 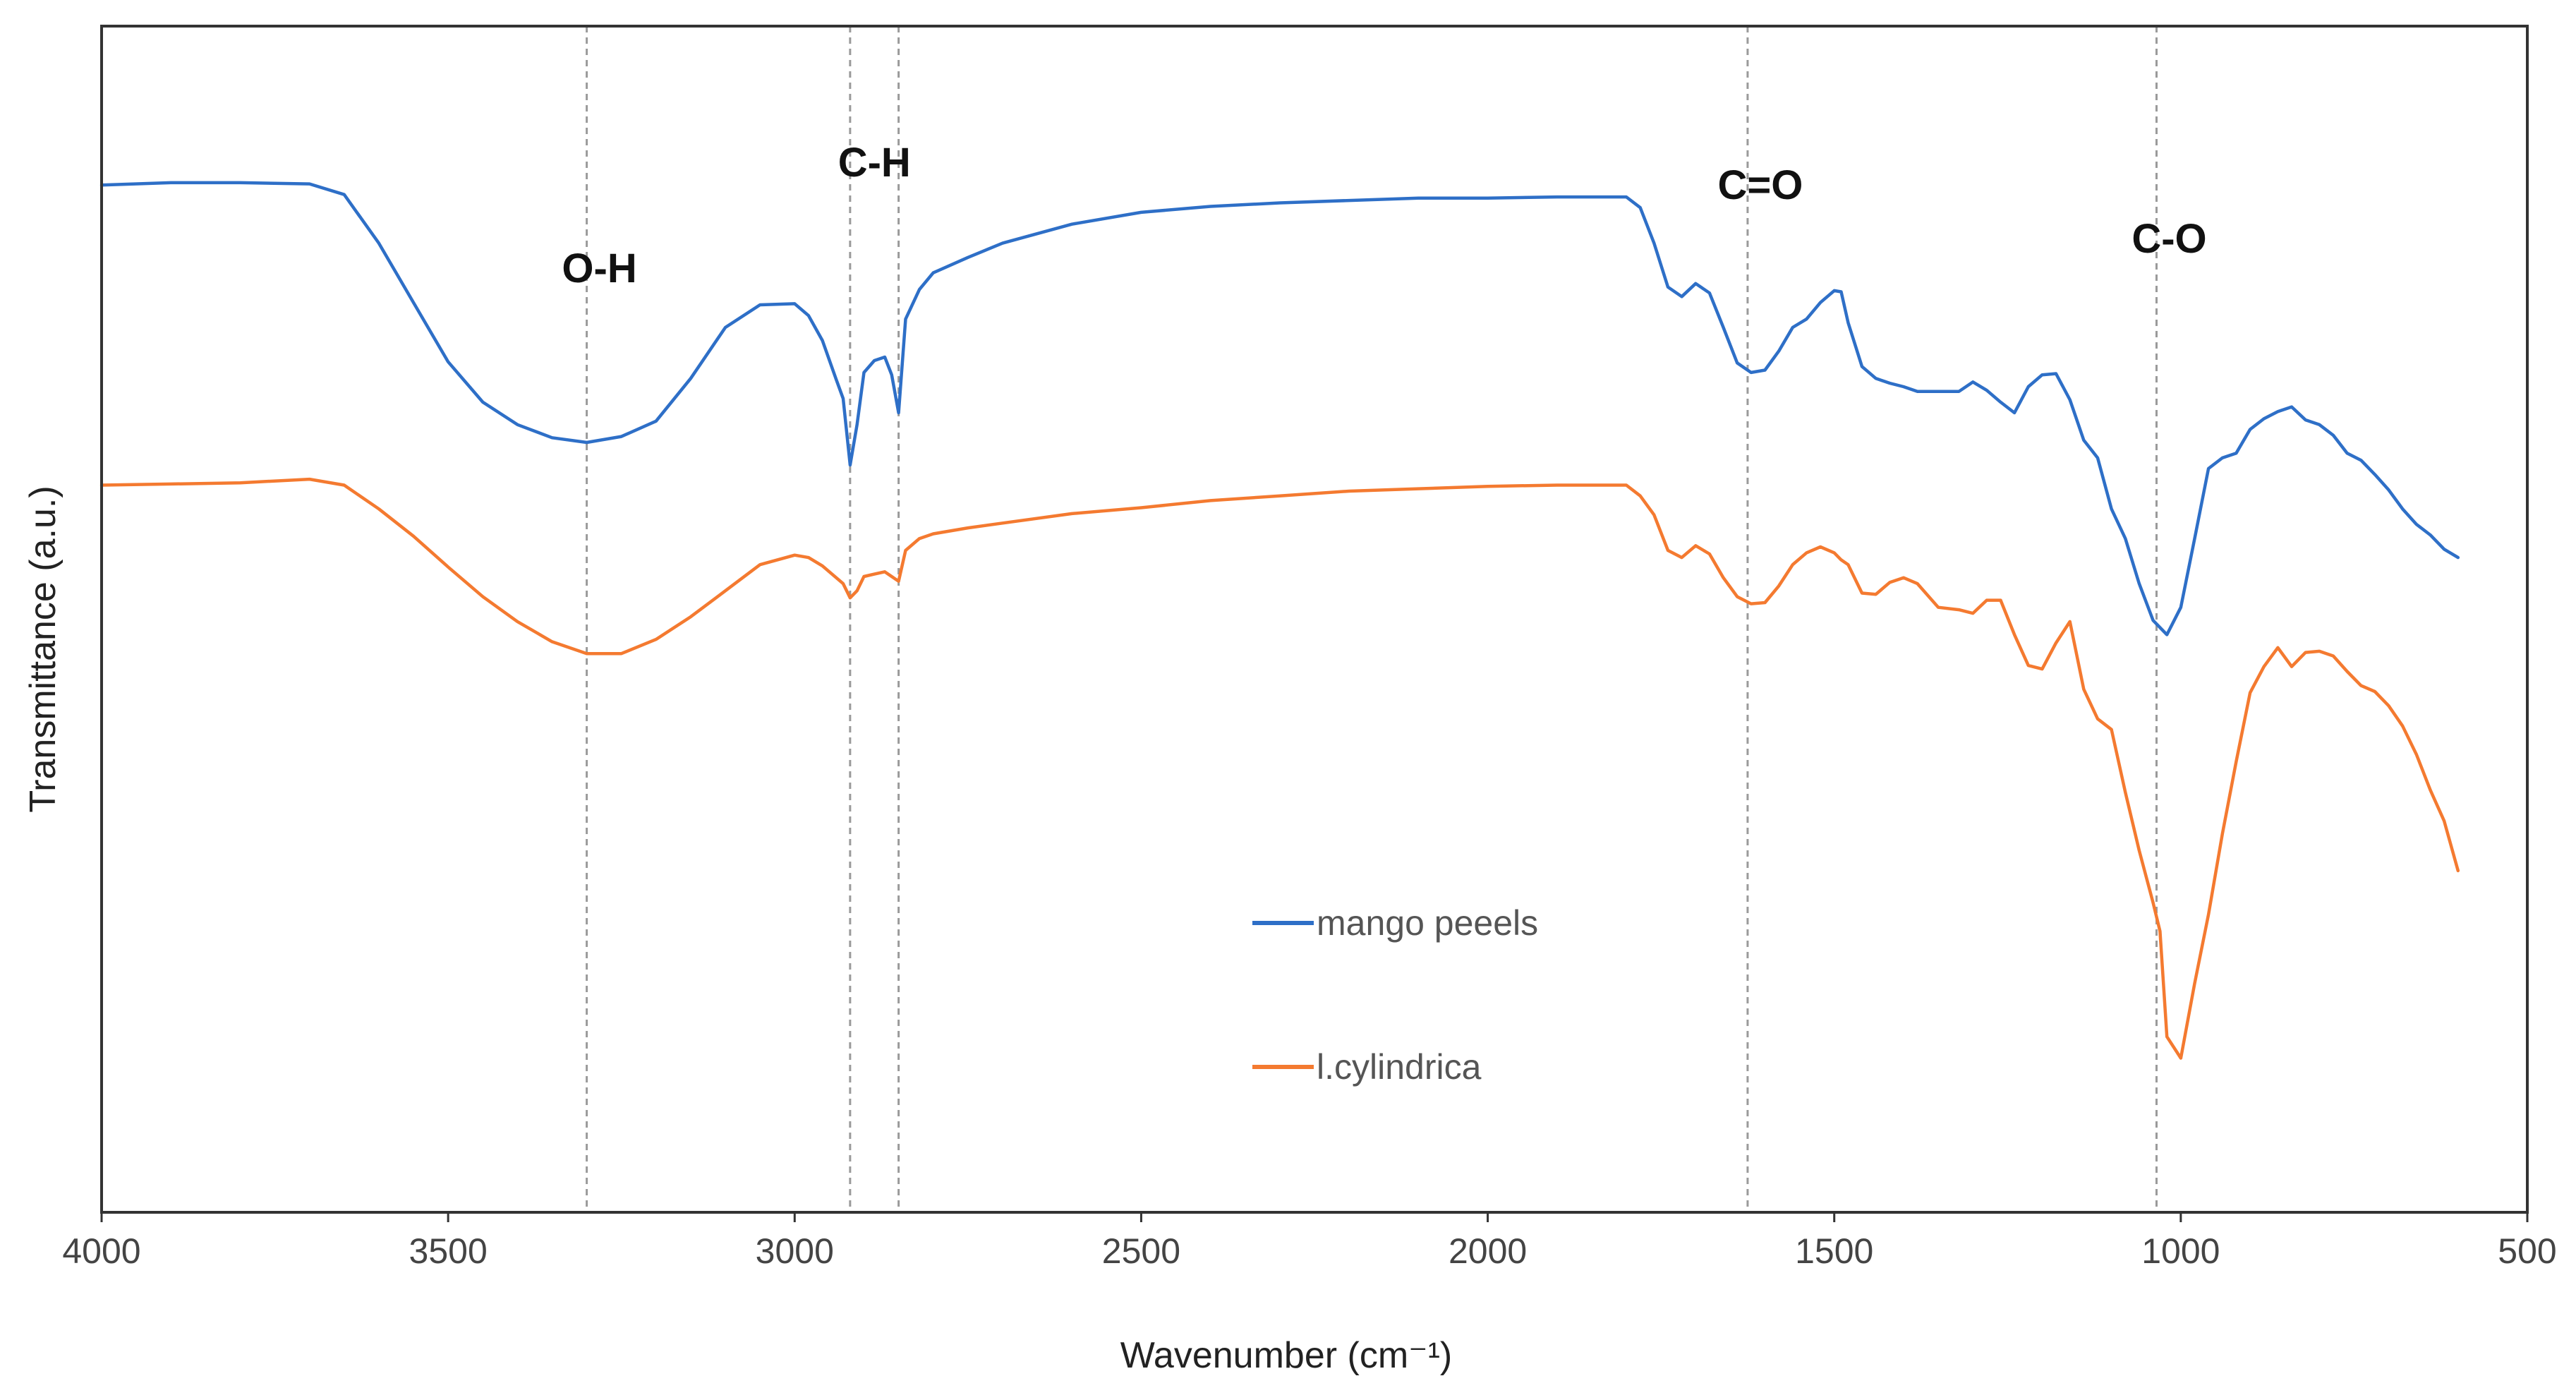 What do you see at coordinates (2180, 1251) in the screenshot?
I see `x-tick-label: 1000` at bounding box center [2180, 1251].